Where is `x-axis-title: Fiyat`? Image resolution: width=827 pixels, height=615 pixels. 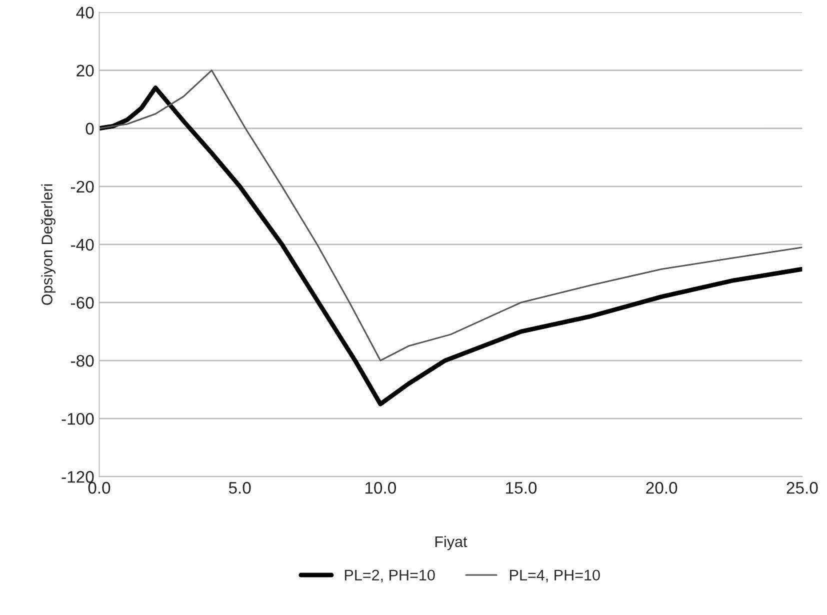
x-axis-title: Fiyat is located at coordinates (451, 543).